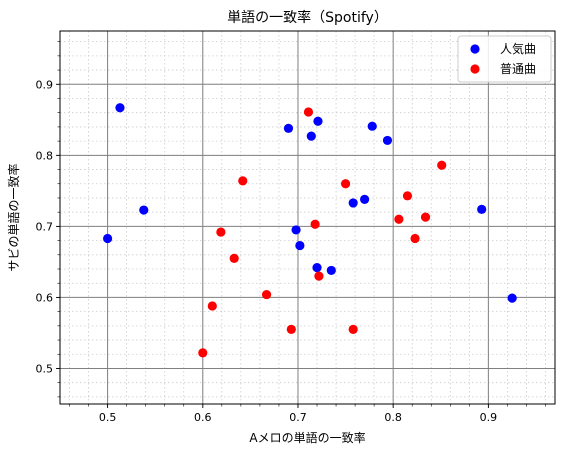 The image size is (565, 457). What do you see at coordinates (307, 17) in the screenshot?
I see `chart-title: 単語の一致率（Spotify）` at bounding box center [307, 17].